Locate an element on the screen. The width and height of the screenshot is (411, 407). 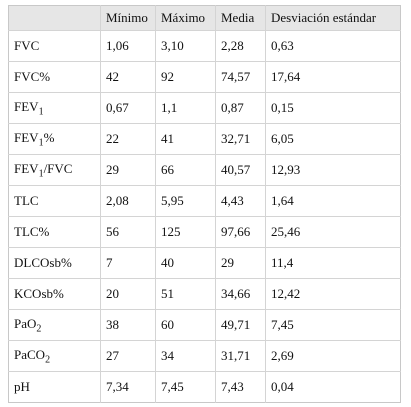
table-row: KCOsb% 20 51 34,66 12,42 is located at coordinates (204, 294).